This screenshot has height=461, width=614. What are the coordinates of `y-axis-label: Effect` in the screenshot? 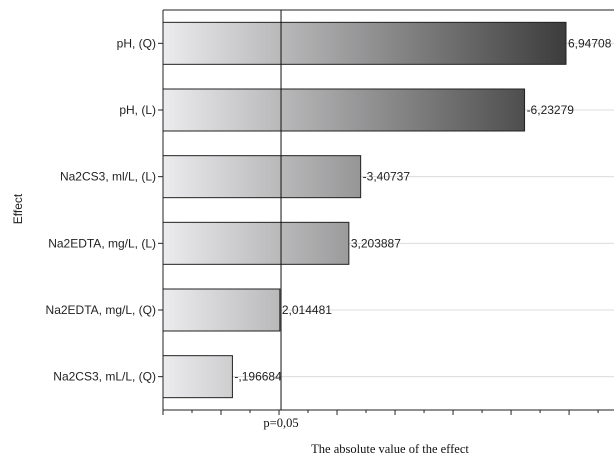 It's located at (18, 208).